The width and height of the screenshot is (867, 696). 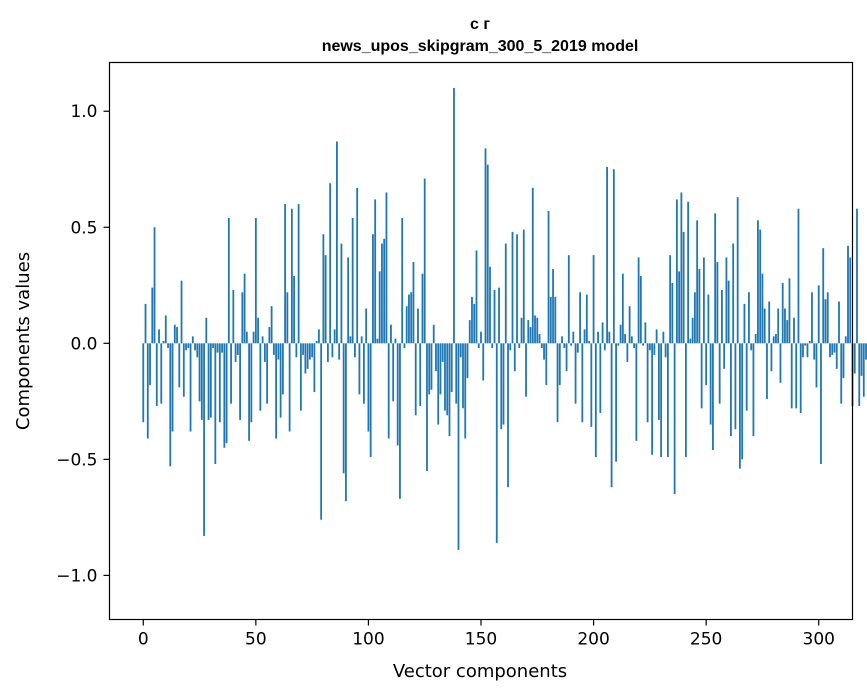 What do you see at coordinates (83, 112) in the screenshot?
I see `y-tick-label: 1.0` at bounding box center [83, 112].